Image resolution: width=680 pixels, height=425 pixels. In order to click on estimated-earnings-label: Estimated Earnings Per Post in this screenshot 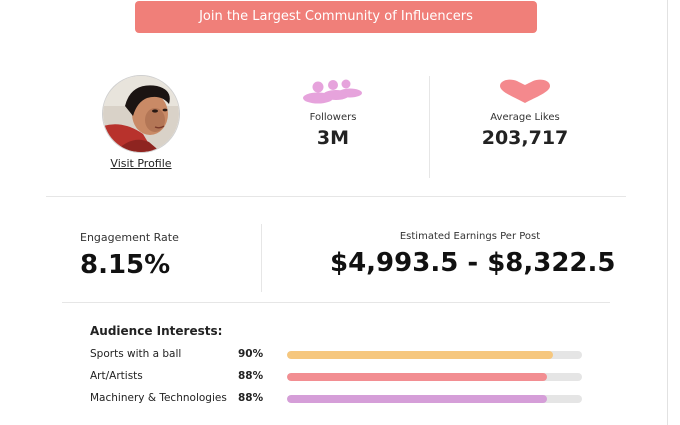, I will do `click(470, 236)`.